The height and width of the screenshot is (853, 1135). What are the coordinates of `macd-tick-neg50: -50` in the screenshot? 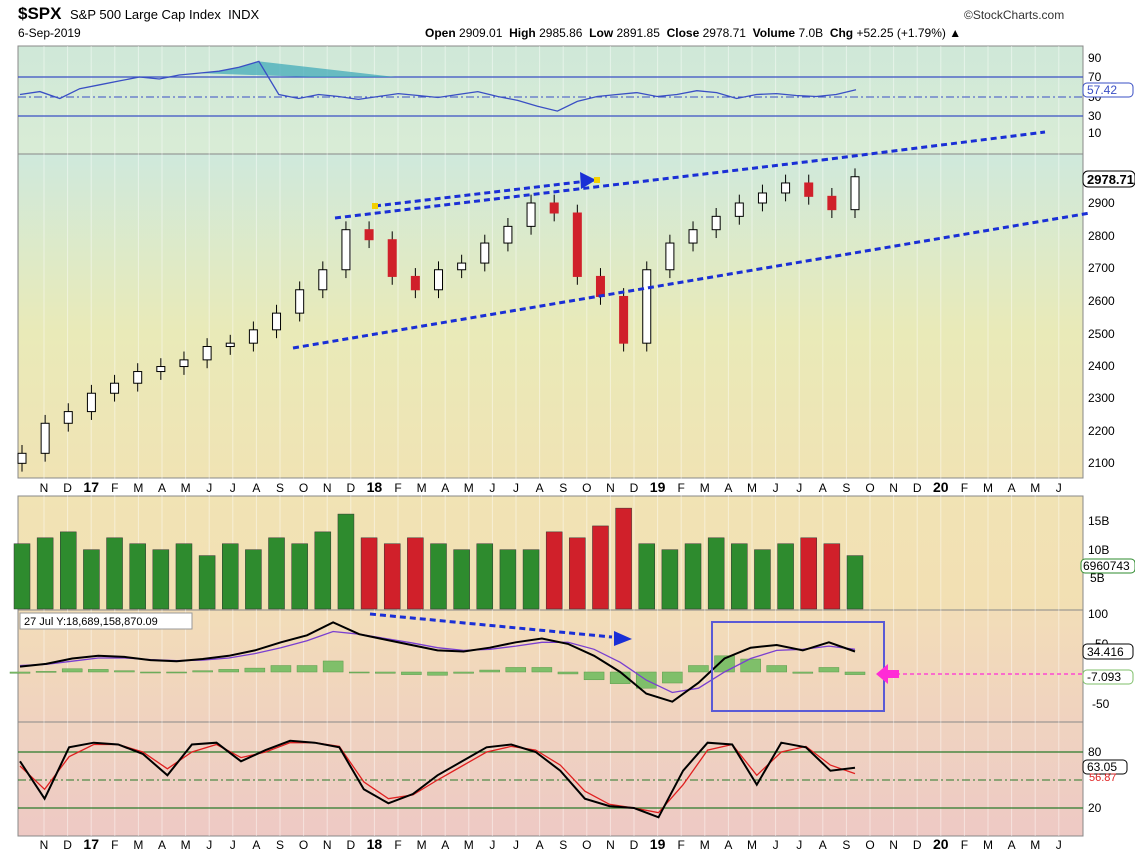 It's located at (1101, 704).